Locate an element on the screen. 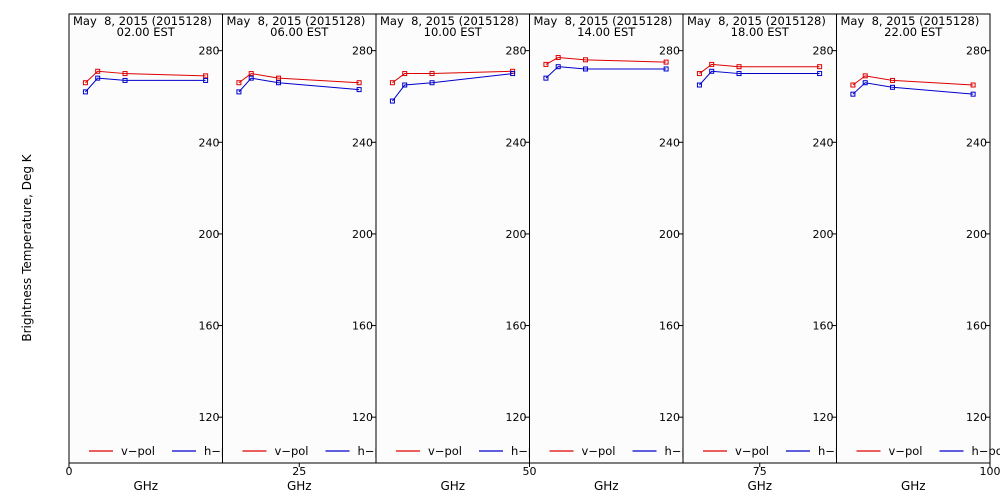 This screenshot has height=500, width=1000. panel-time: 14.00 EST is located at coordinates (606, 32).